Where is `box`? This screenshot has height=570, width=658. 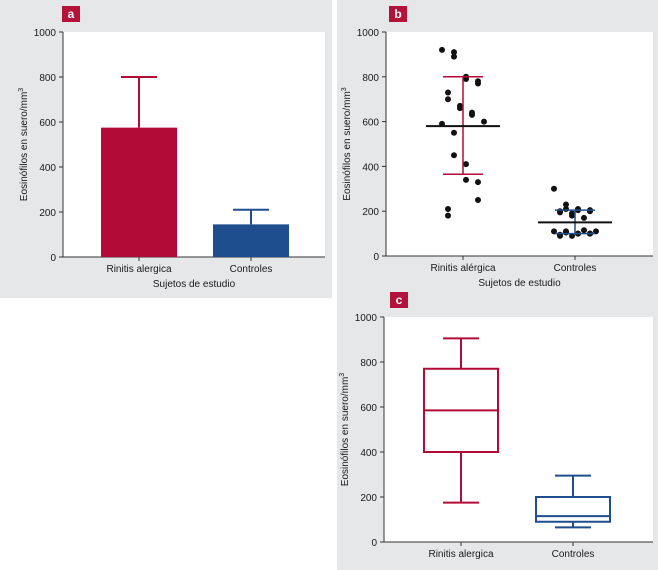
box is located at coordinates (573, 509).